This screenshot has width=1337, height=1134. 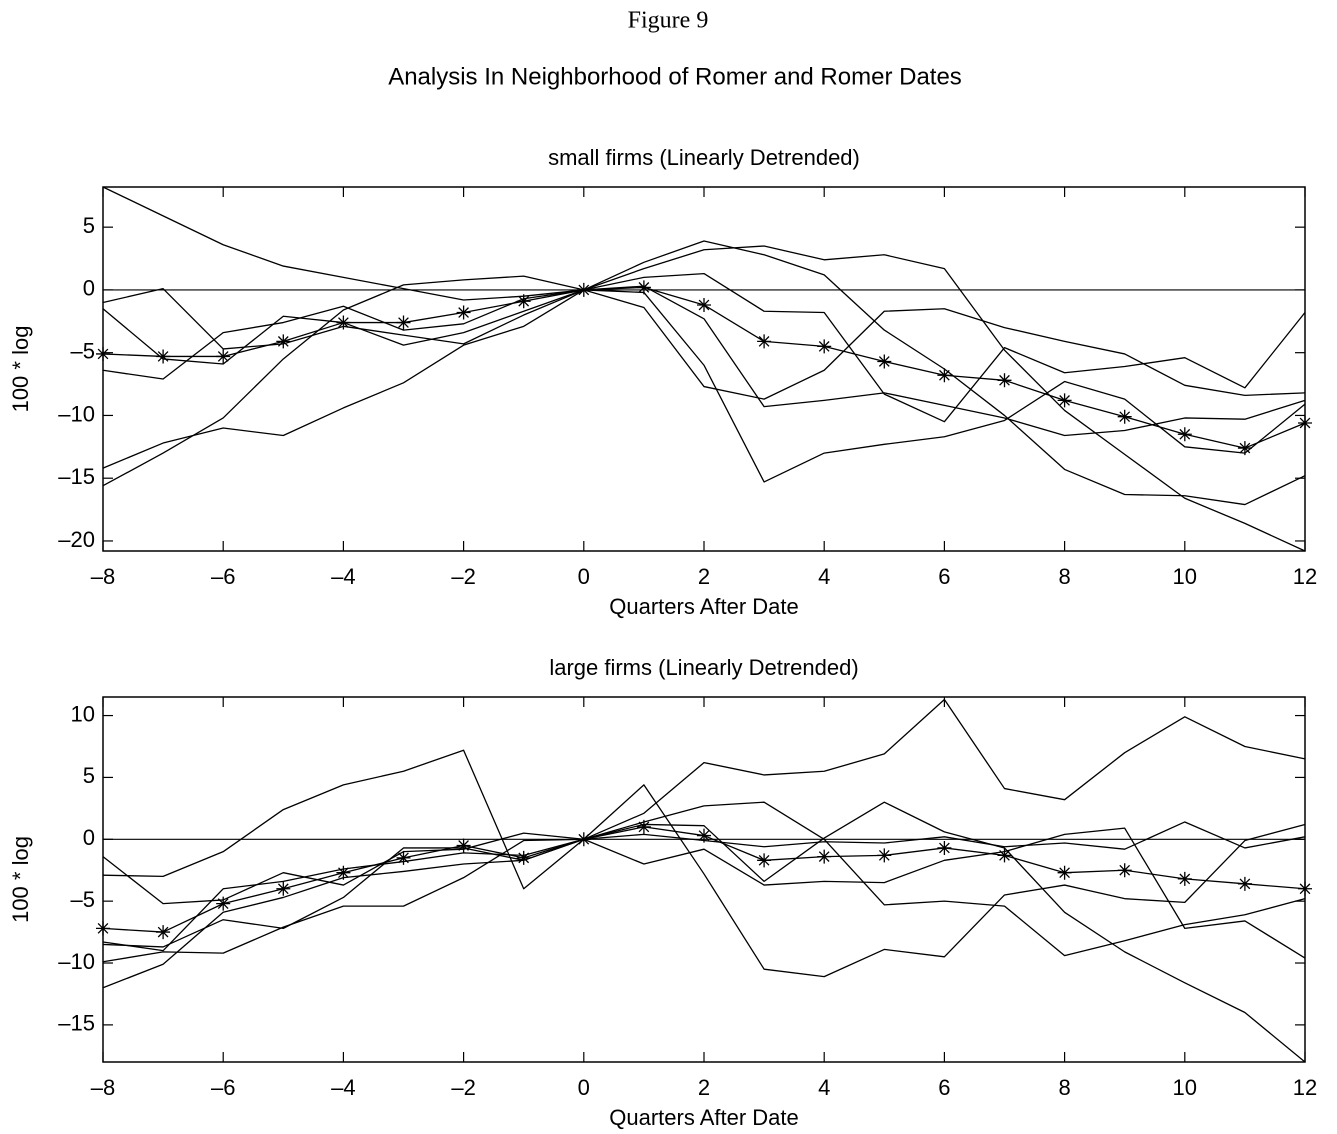 I want to click on subplot-title: large firms (Linearly Detrended), so click(x=703, y=667).